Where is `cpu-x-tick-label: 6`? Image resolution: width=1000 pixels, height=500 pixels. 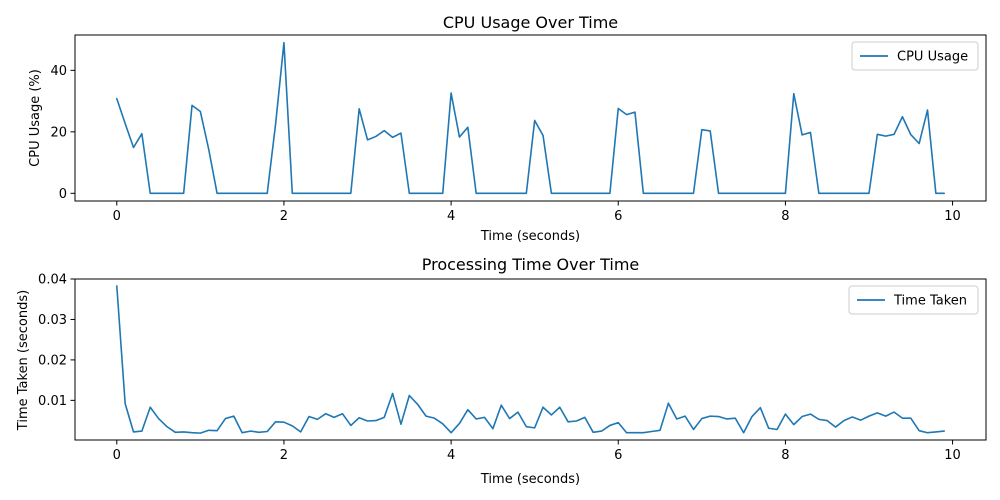
cpu-x-tick-label: 6 is located at coordinates (618, 216).